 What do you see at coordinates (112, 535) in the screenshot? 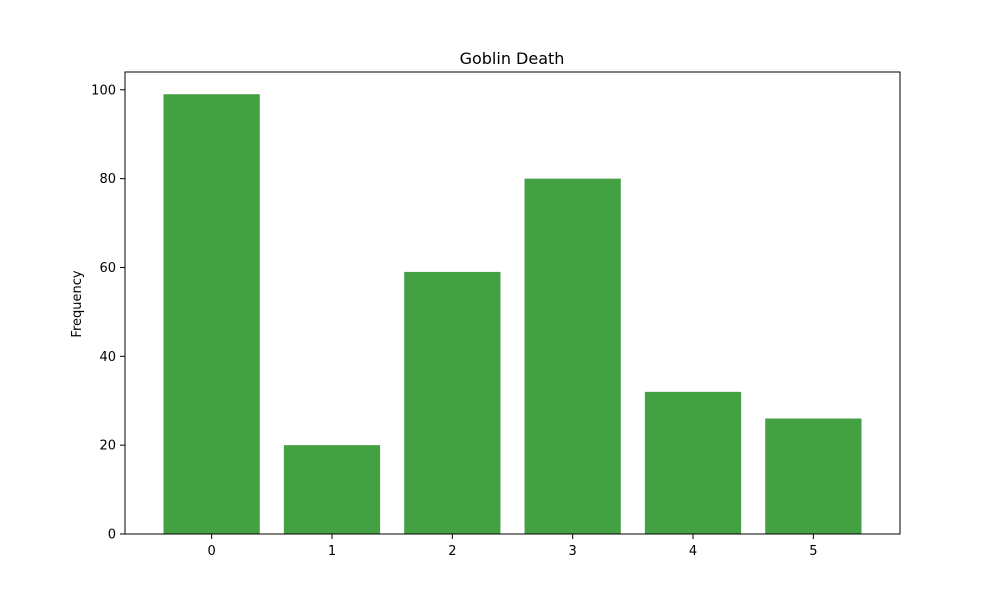
I see `y-tick-label-0: 0` at bounding box center [112, 535].